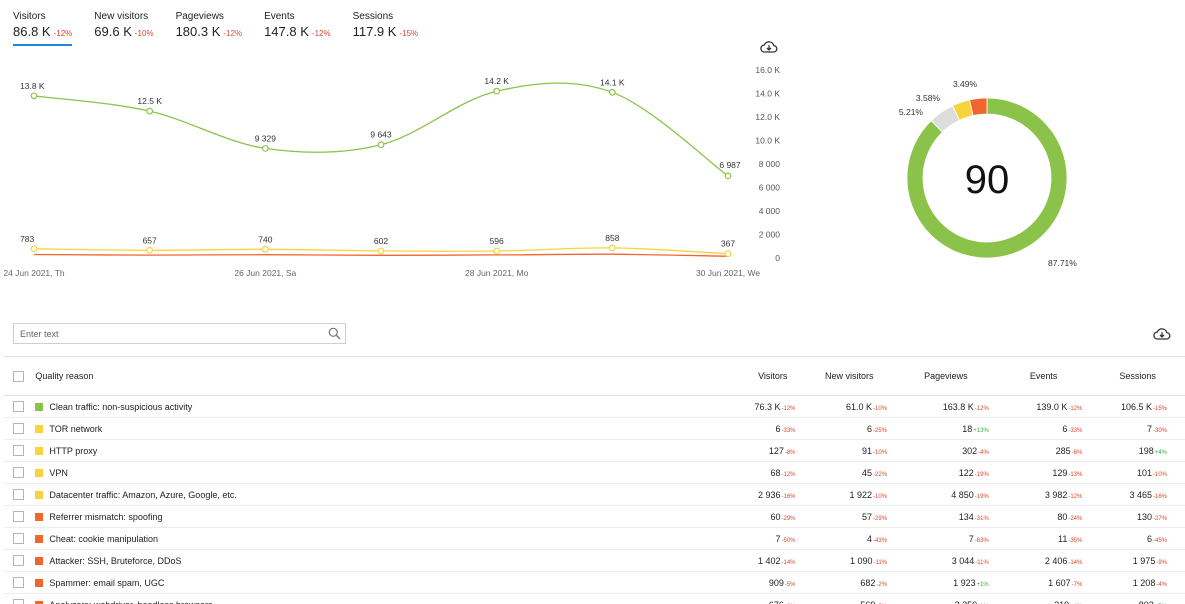 The image size is (1185, 604). What do you see at coordinates (209, 28) in the screenshot?
I see `tab-pageviews: Pageviews 180.3 K -12%` at bounding box center [209, 28].